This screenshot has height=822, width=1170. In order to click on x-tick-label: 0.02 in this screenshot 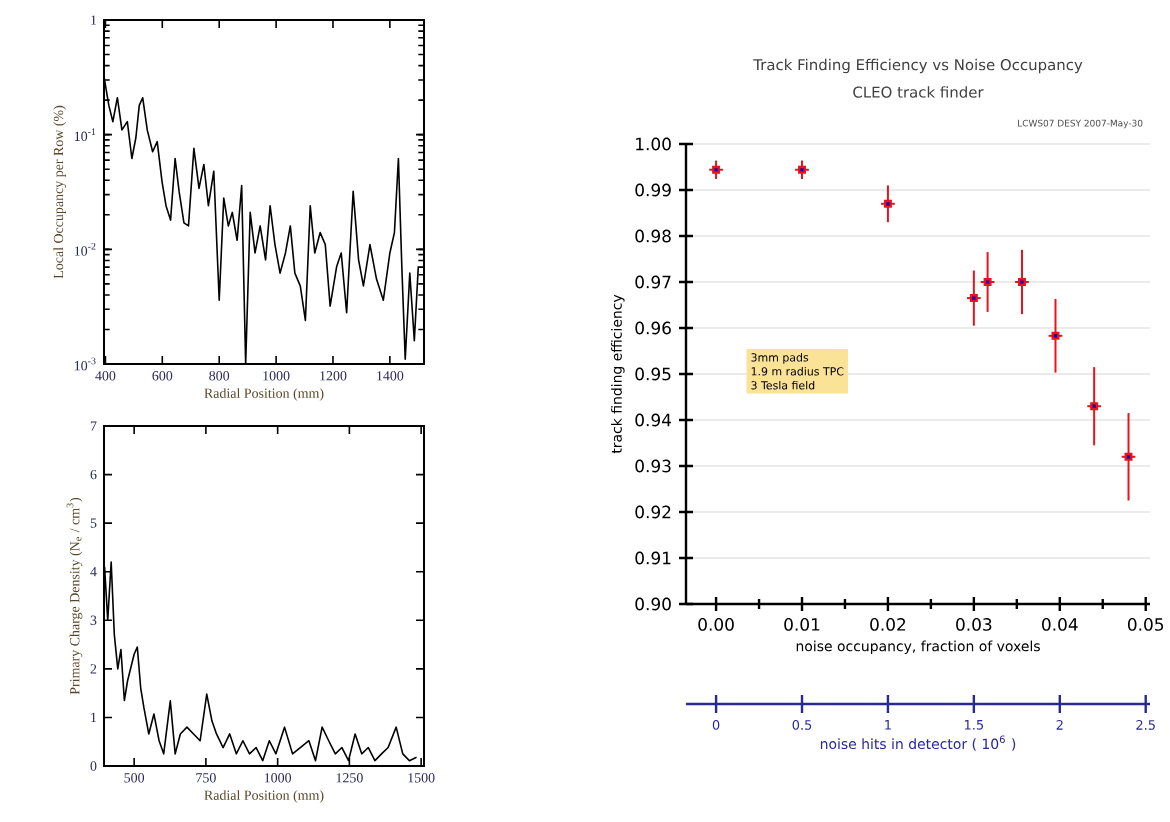, I will do `click(888, 624)`.